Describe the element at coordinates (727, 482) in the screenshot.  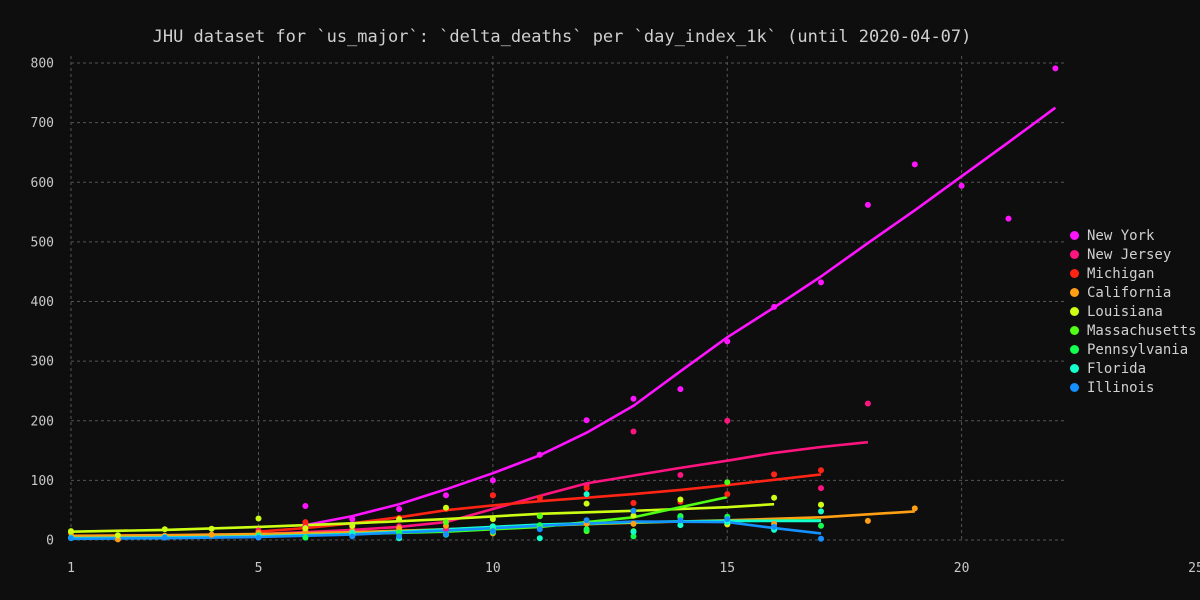
I see `point-massachusetts` at that location.